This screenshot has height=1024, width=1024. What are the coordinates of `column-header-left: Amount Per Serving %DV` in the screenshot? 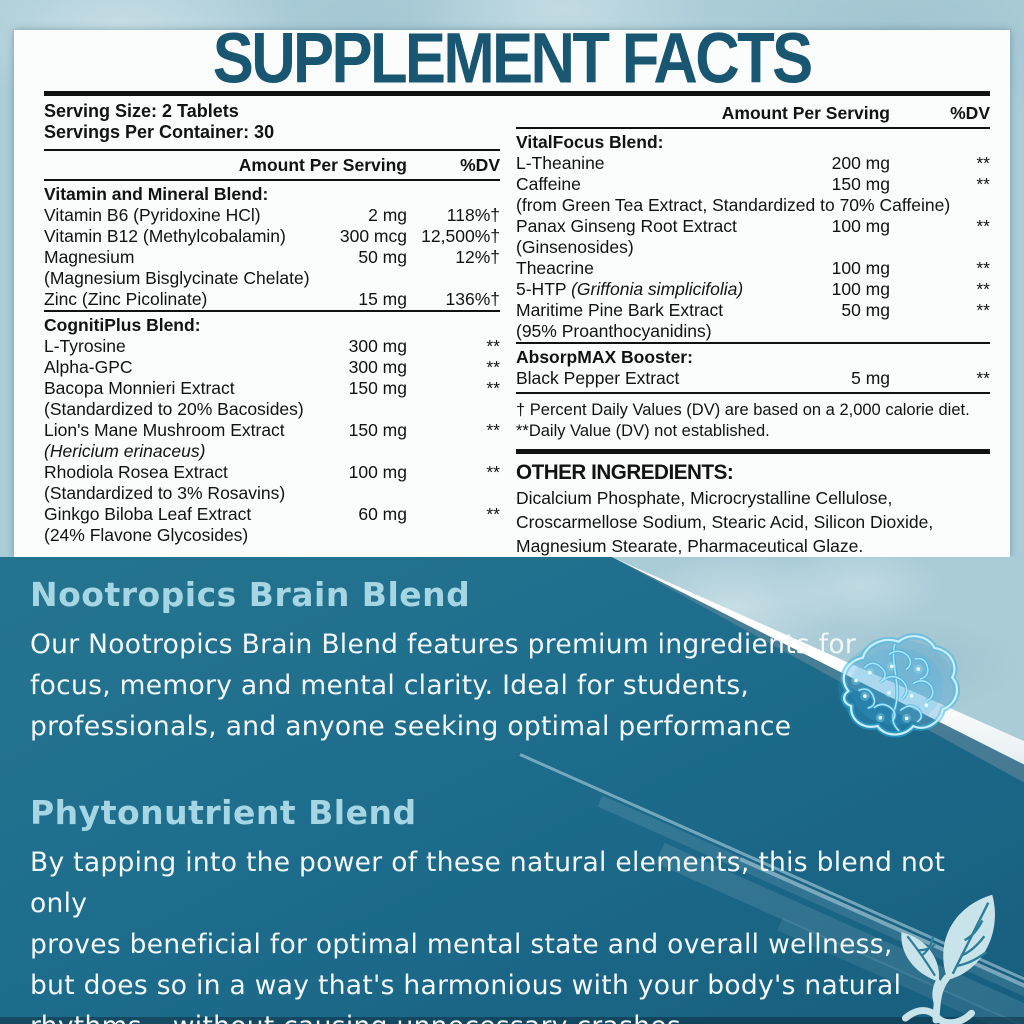 It's located at (272, 165).